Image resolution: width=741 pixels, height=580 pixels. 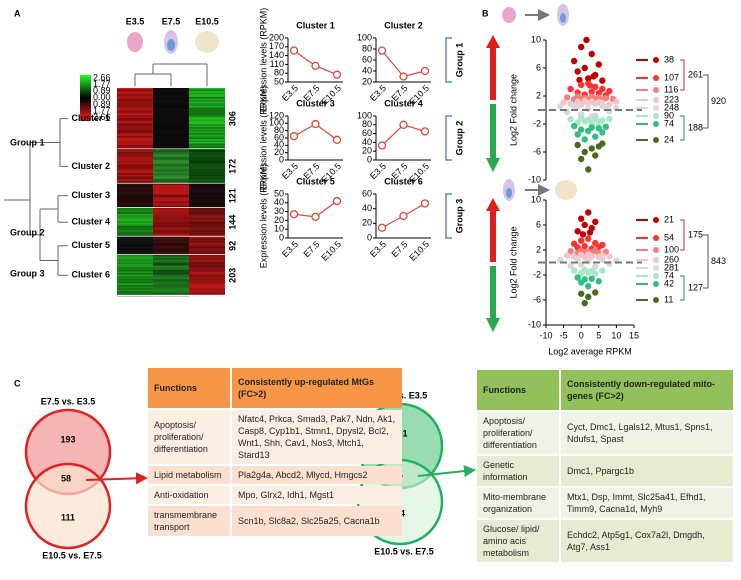 What do you see at coordinates (647, 471) in the screenshot?
I see `table-cell: Dmc1, Ppargc1b` at bounding box center [647, 471].